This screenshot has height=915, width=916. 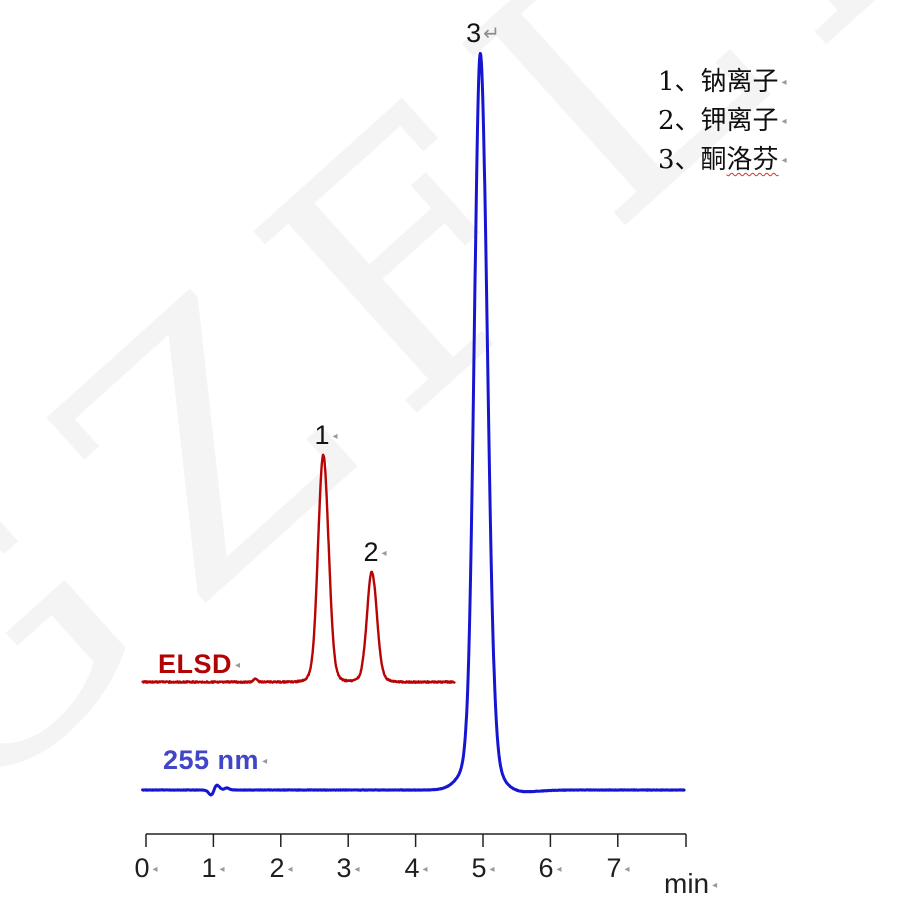 I want to click on legend-item-text: 3、酮, so click(x=692, y=160).